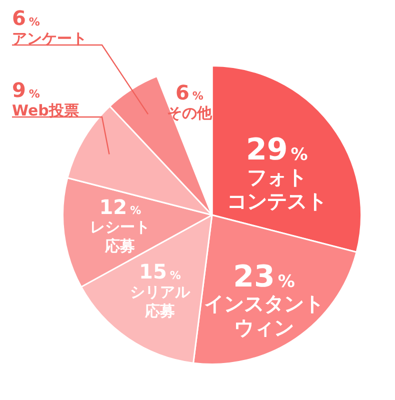 Image resolution: width=395 pixels, height=400 pixels. Describe the element at coordinates (120, 236) in the screenshot. I see `slice-label: レシート応募` at that location.